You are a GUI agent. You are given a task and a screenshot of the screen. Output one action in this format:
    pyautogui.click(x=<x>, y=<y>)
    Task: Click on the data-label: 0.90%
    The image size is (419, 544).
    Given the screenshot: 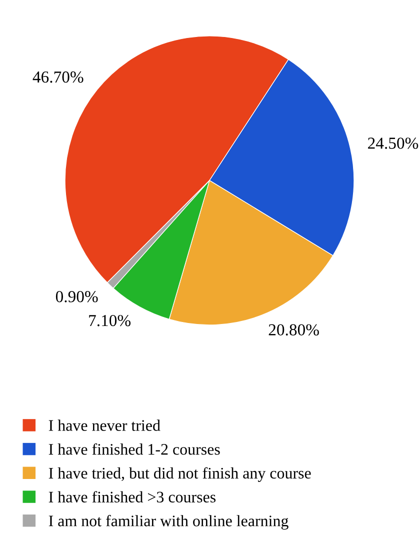 What is the action you would take?
    pyautogui.click(x=77, y=296)
    